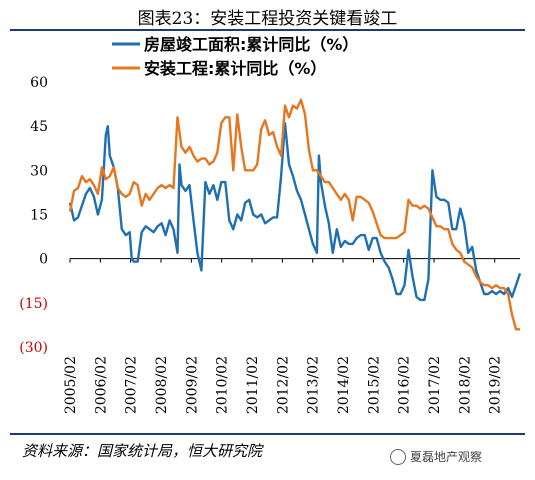  I want to click on x-tick-label: 2012/02, so click(283, 385).